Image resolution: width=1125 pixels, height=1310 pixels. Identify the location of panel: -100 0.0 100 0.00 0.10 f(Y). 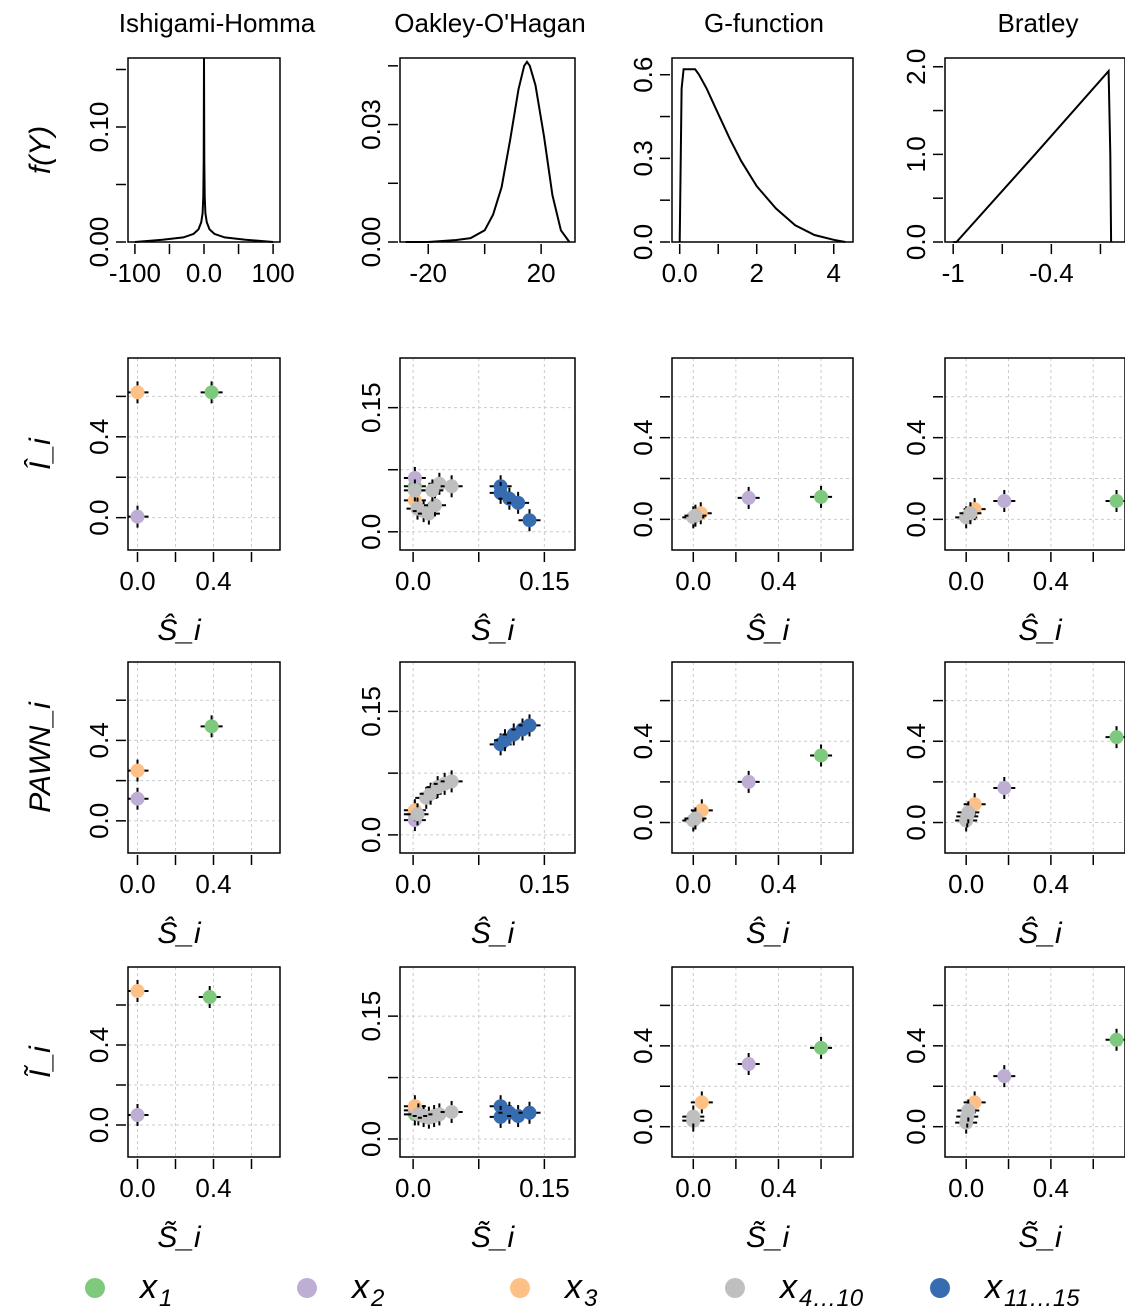
(159, 172).